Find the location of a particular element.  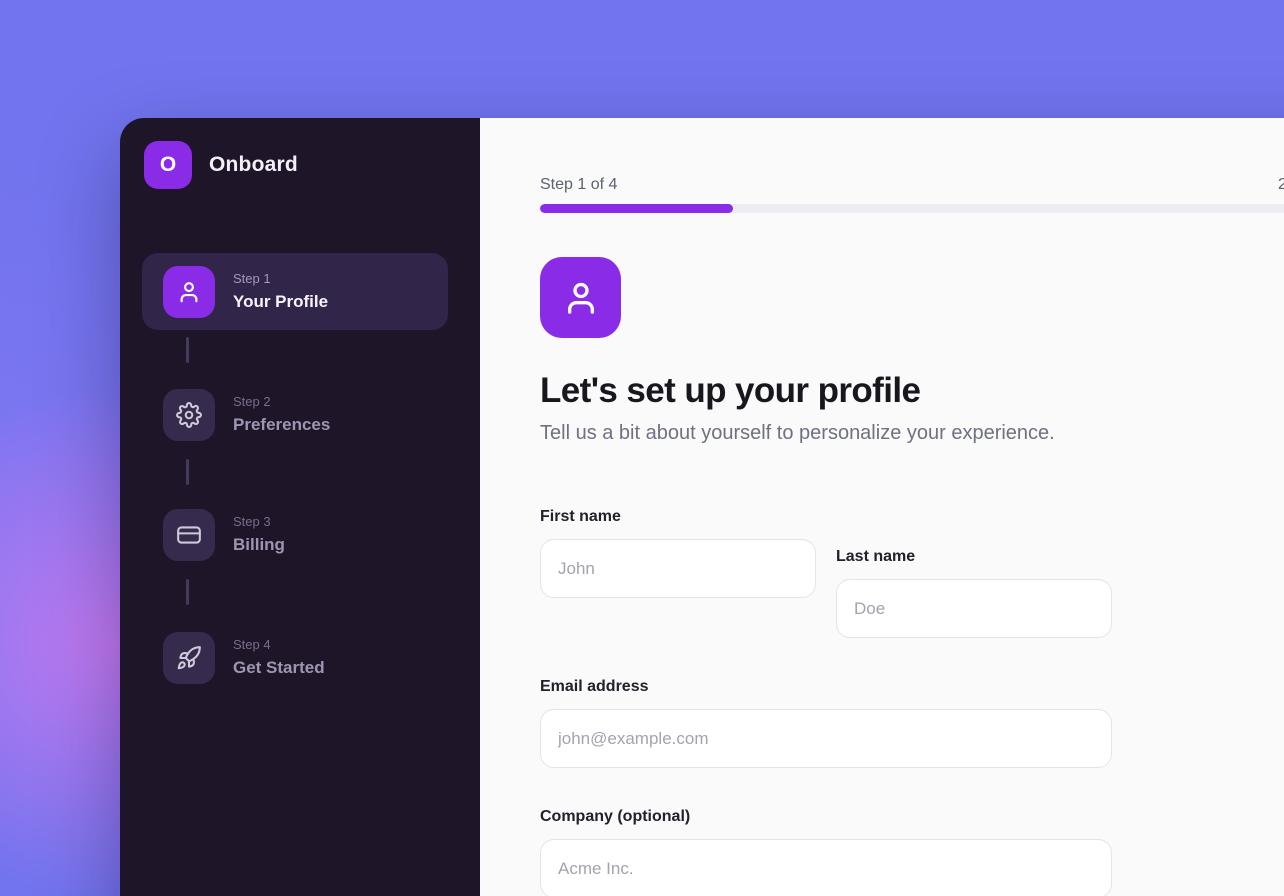

first-name-field-group: First name is located at coordinates (678, 573).